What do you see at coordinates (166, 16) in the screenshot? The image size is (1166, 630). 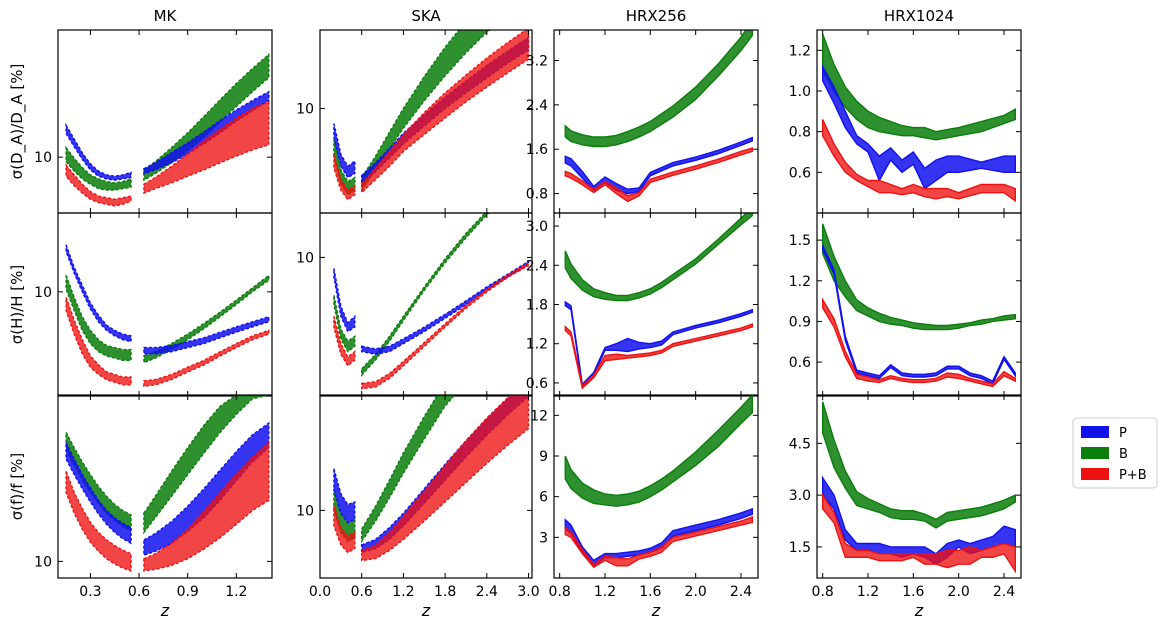 I see `column-title: MK` at bounding box center [166, 16].